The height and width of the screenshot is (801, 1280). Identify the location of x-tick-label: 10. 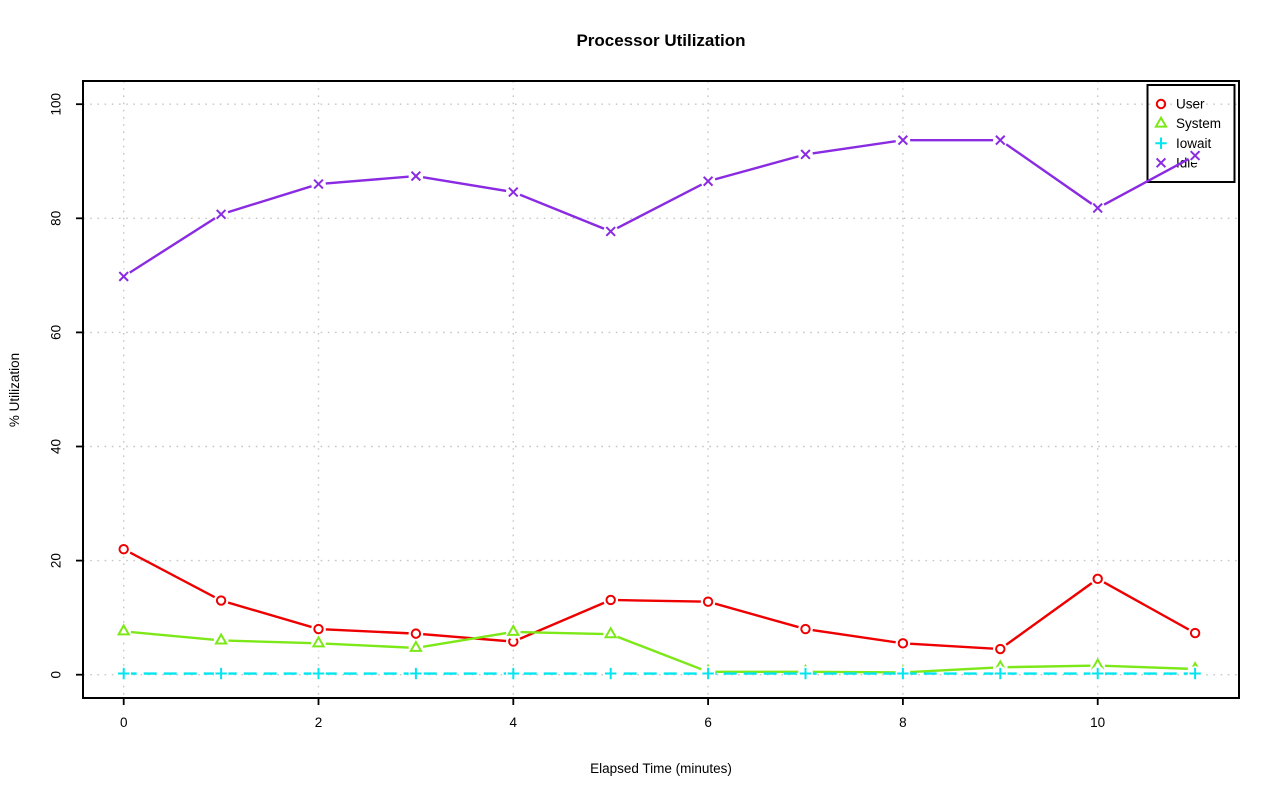
(1097, 722).